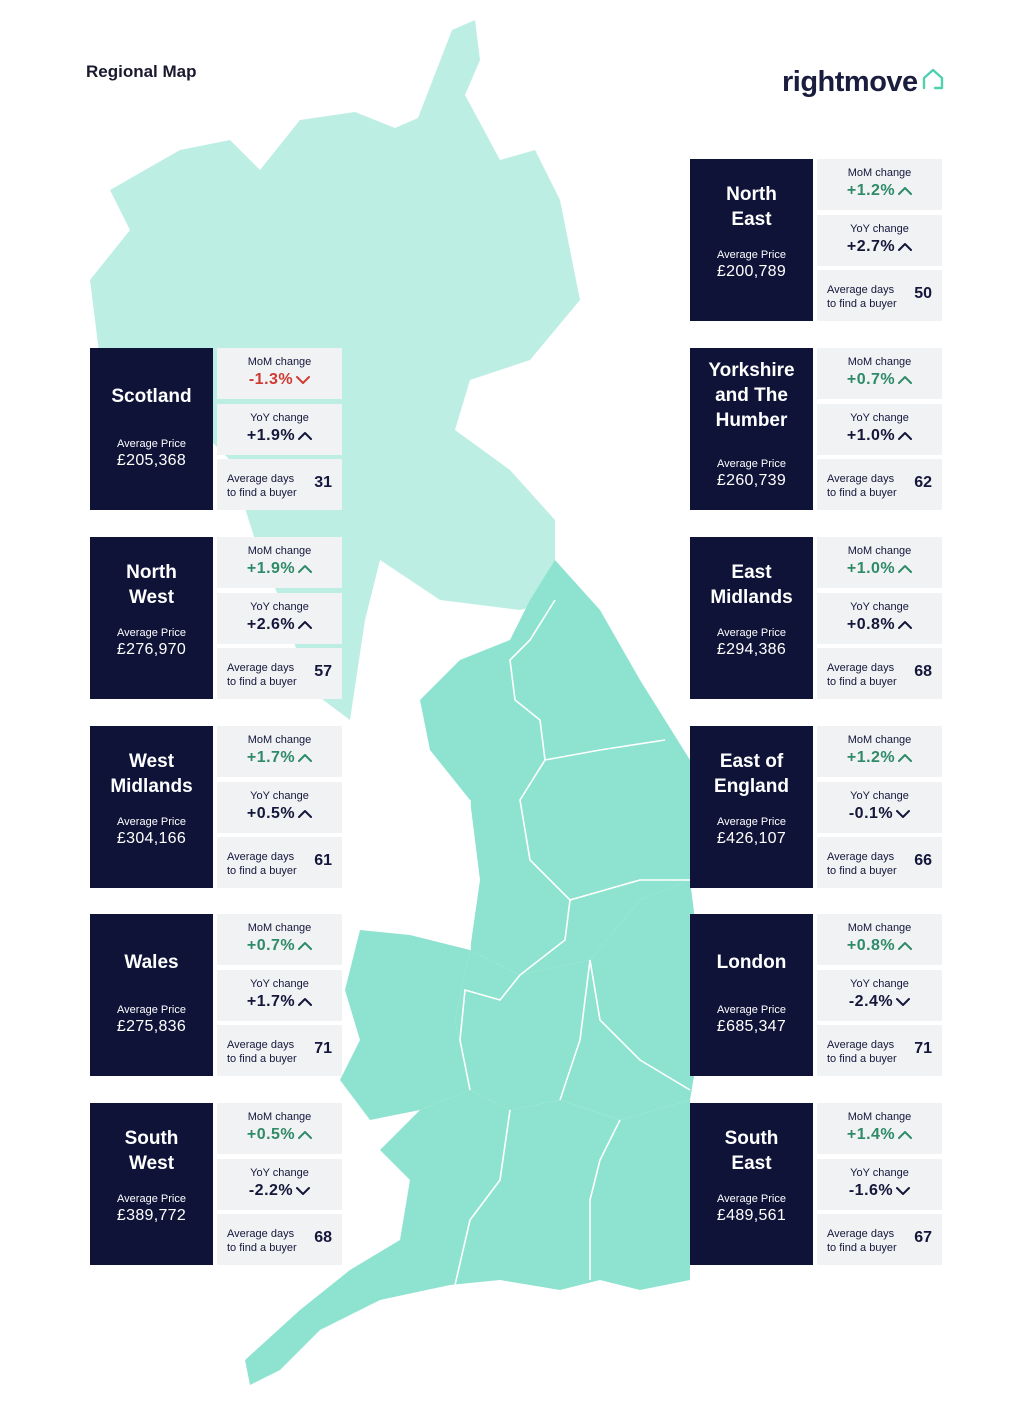  I want to click on yoy-change-number: +0.8%, so click(871, 624).